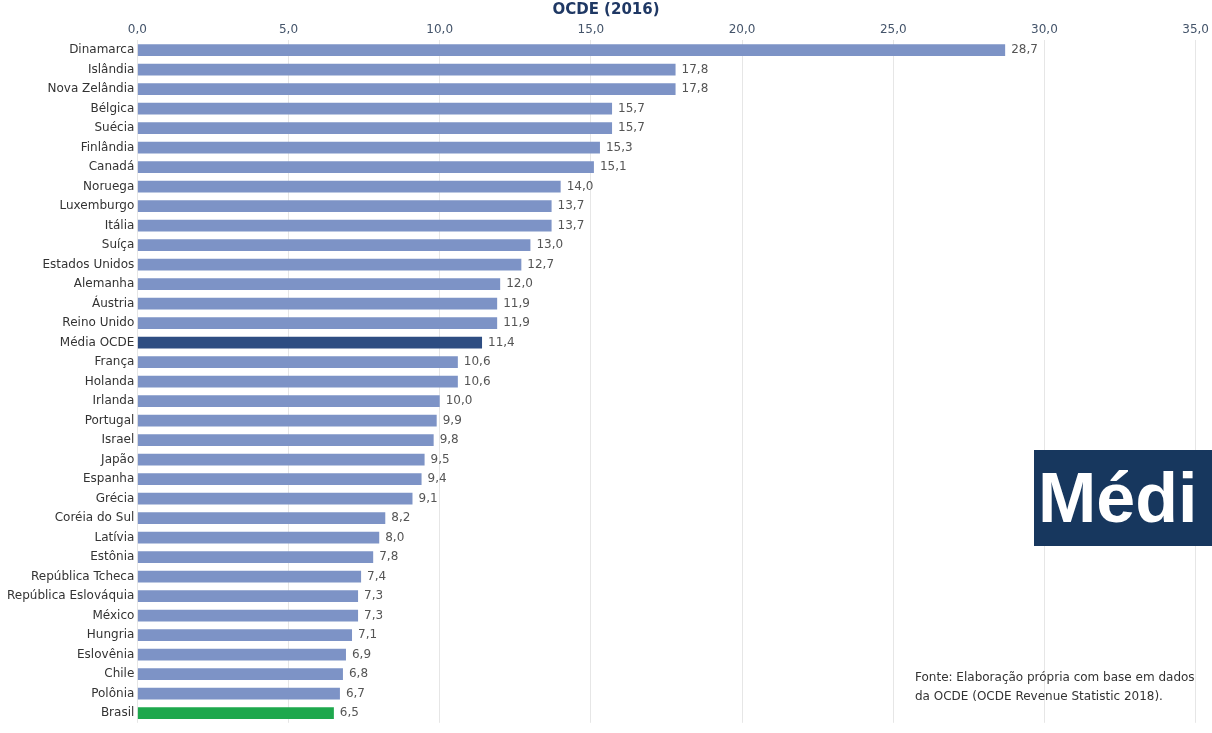 The height and width of the screenshot is (733, 1212). Describe the element at coordinates (97, 205) in the screenshot. I see `y-tick-label: Luxemburgo` at that location.